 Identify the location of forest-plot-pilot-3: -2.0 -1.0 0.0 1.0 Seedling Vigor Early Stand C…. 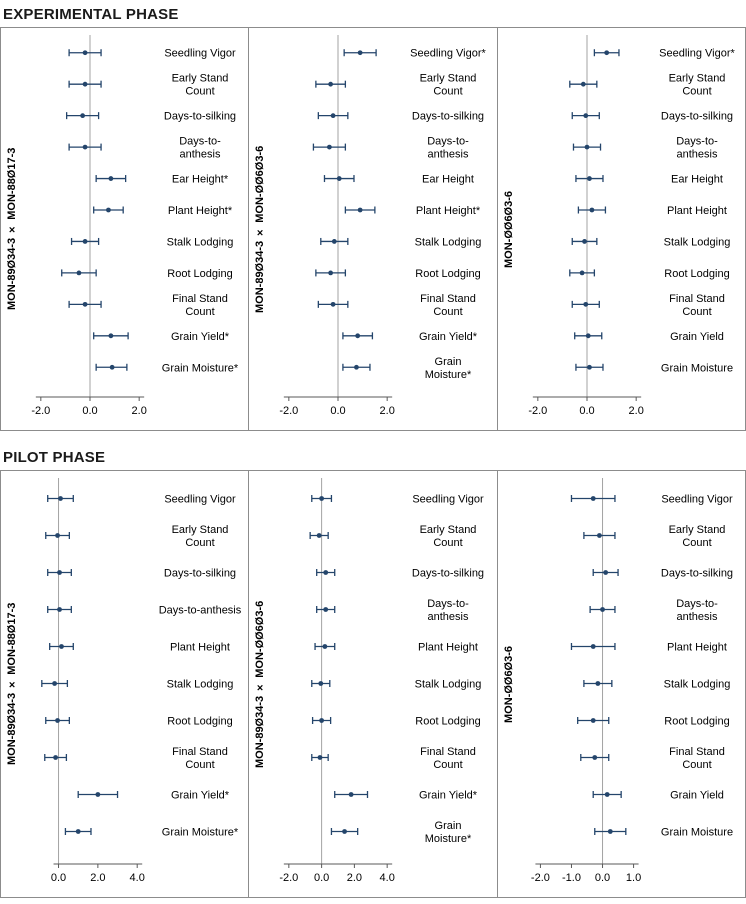
(632, 681).